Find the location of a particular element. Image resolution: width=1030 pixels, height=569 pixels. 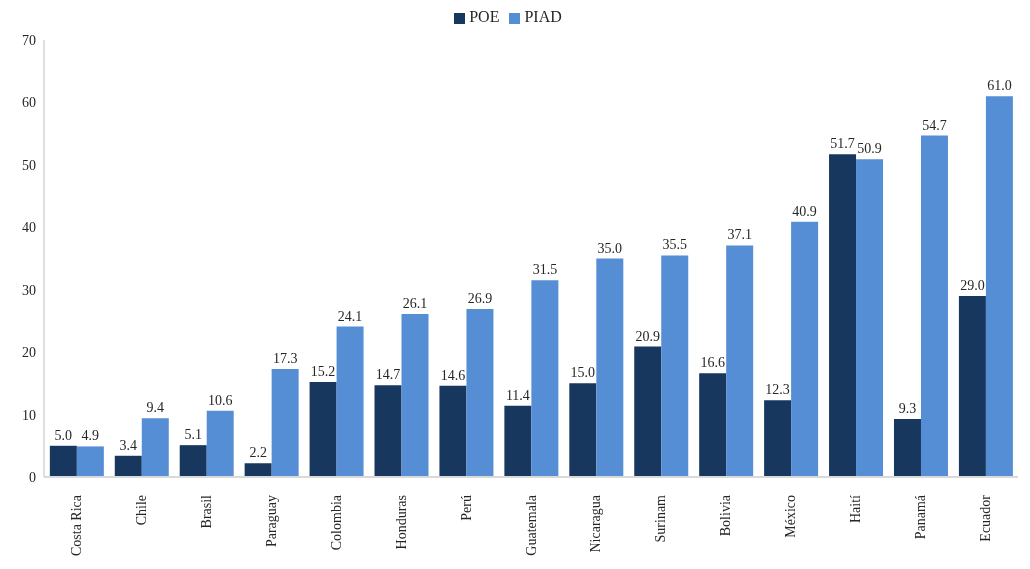

x-tick-label: Chile is located at coordinates (141, 510).